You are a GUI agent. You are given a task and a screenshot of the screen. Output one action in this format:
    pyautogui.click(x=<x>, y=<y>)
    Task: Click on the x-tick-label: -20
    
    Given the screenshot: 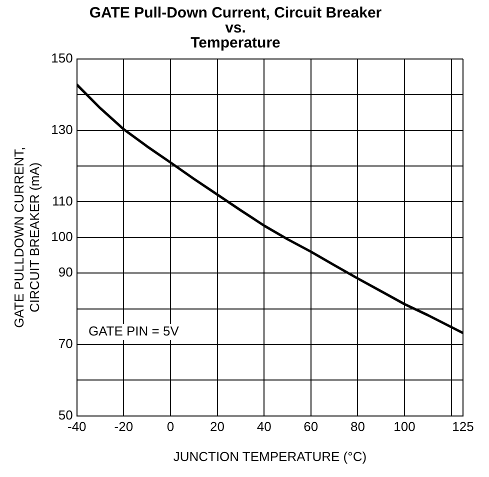 What is the action you would take?
    pyautogui.click(x=124, y=426)
    